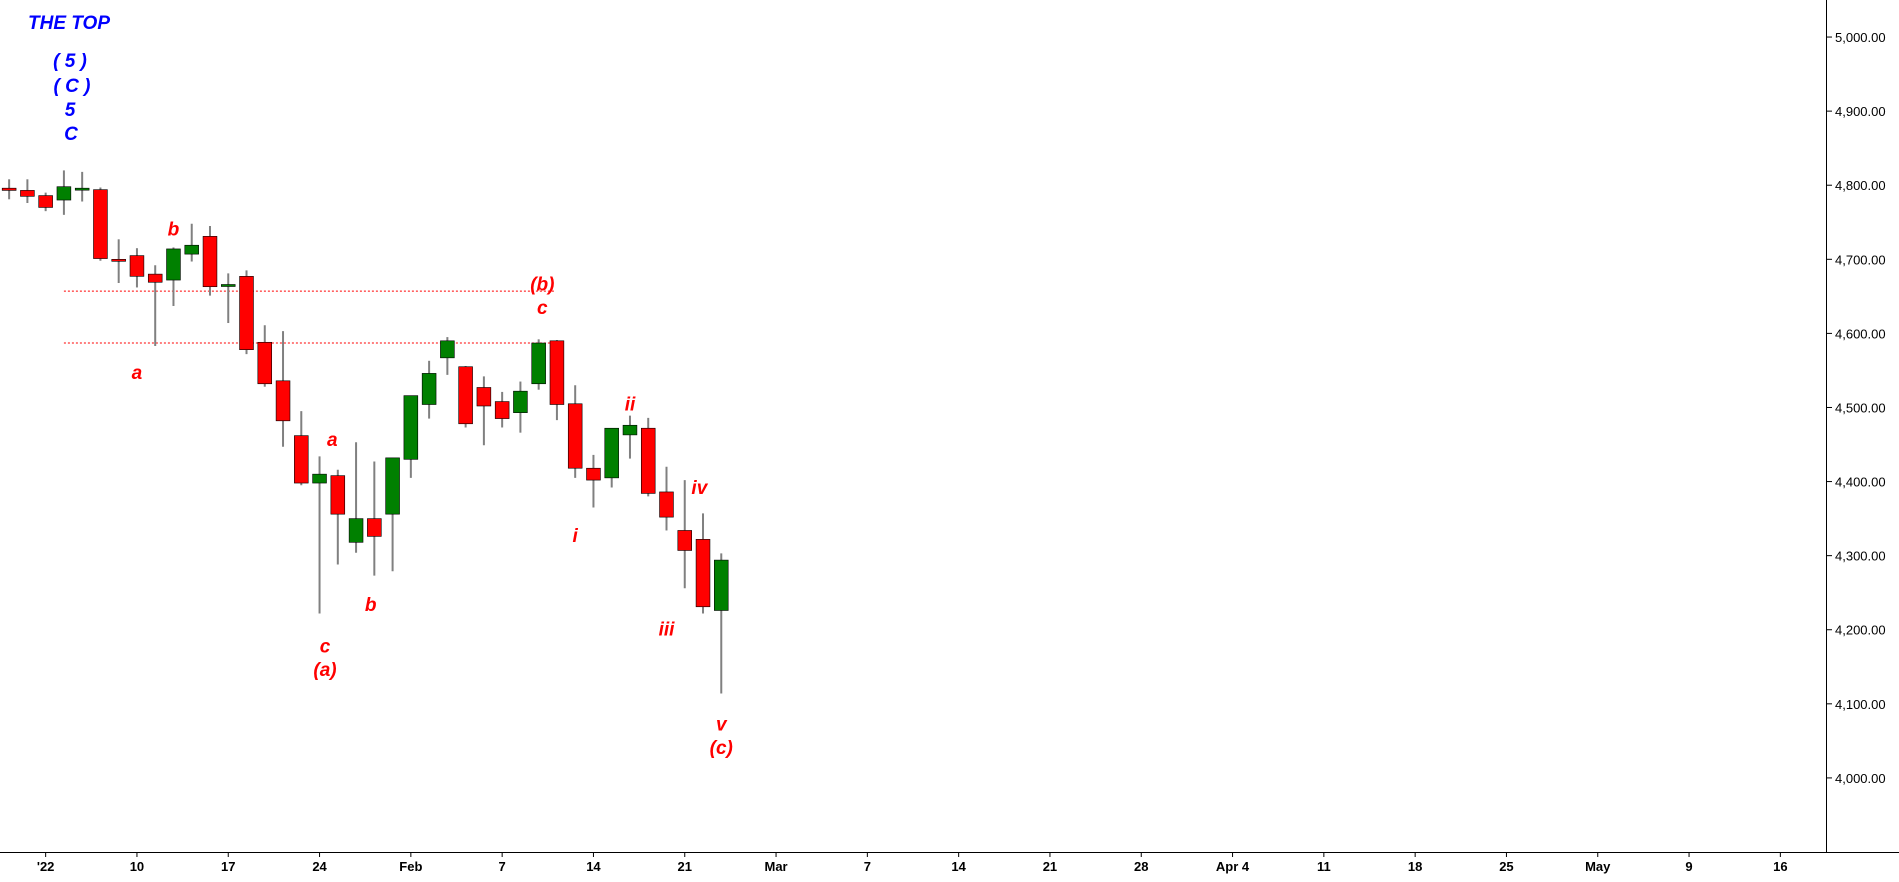 Image resolution: width=1899 pixels, height=882 pixels. I want to click on wave-label: (c), so click(721, 748).